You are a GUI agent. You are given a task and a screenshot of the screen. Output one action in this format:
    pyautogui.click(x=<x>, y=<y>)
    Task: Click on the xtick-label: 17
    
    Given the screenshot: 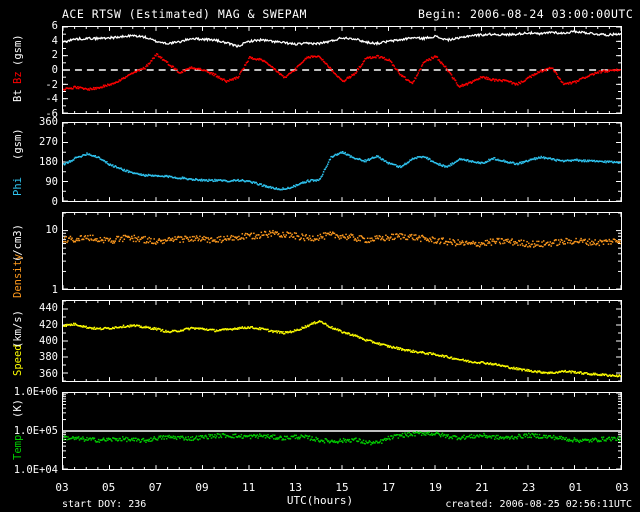 What is the action you would take?
    pyautogui.click(x=389, y=487)
    